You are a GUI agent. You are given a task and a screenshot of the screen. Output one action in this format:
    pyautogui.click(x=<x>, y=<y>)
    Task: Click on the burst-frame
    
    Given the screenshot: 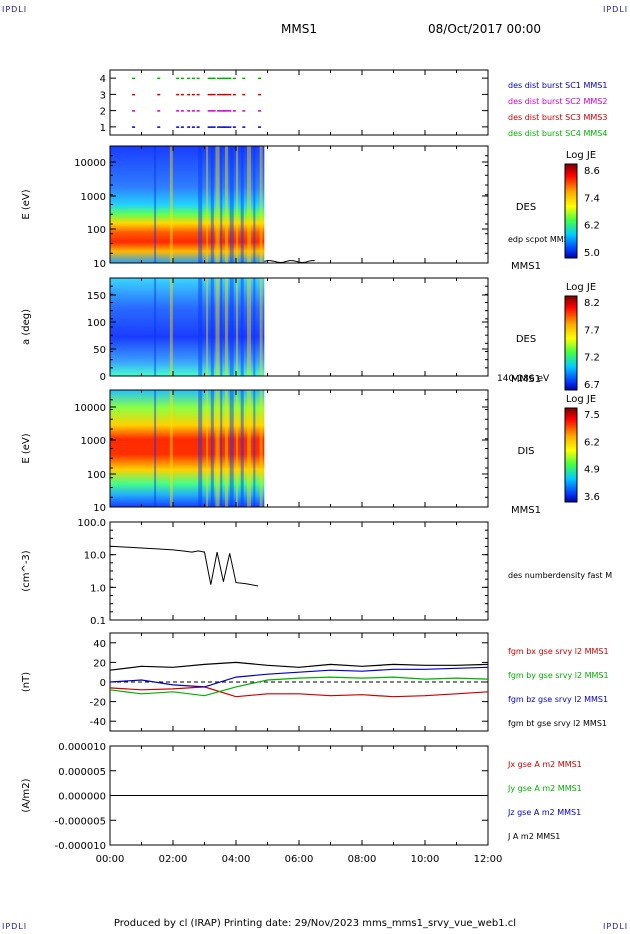 What is the action you would take?
    pyautogui.click(x=299, y=102)
    